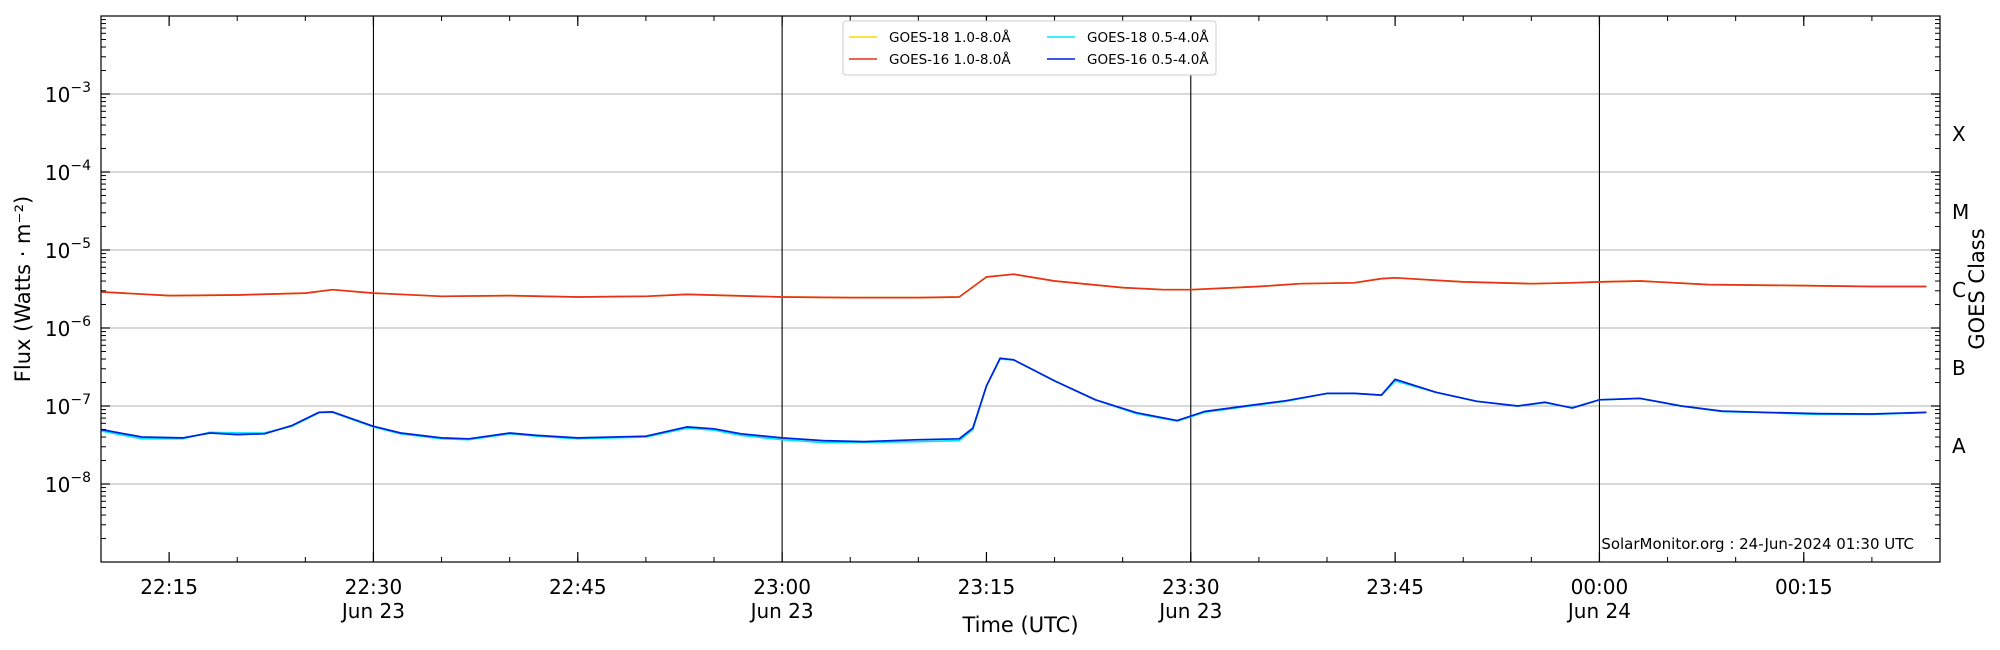 This screenshot has width=2000, height=650. Describe the element at coordinates (1960, 212) in the screenshot. I see `goes-class-label: M` at that location.